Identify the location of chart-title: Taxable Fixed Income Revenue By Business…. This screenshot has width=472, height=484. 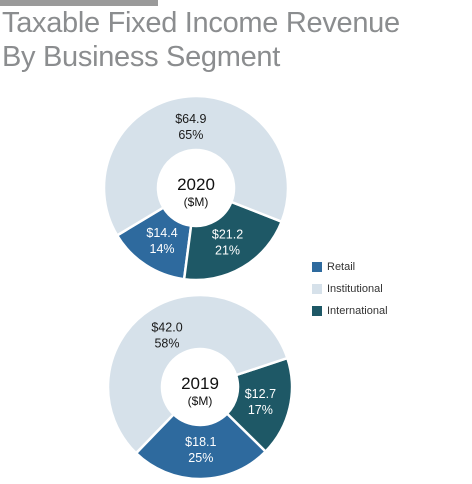
(201, 40).